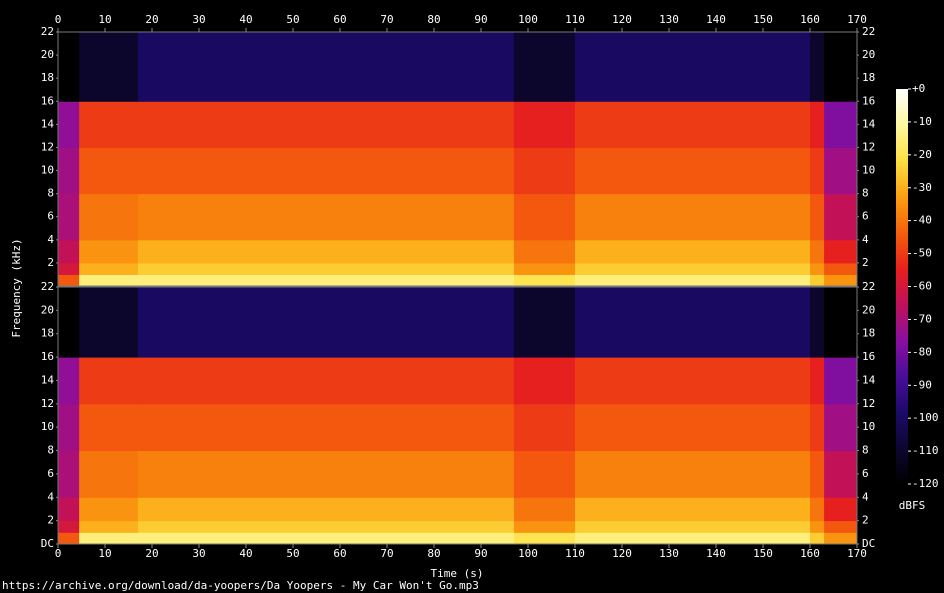 The width and height of the screenshot is (944, 593). What do you see at coordinates (457, 573) in the screenshot?
I see `x-axis-label: Time (s)` at bounding box center [457, 573].